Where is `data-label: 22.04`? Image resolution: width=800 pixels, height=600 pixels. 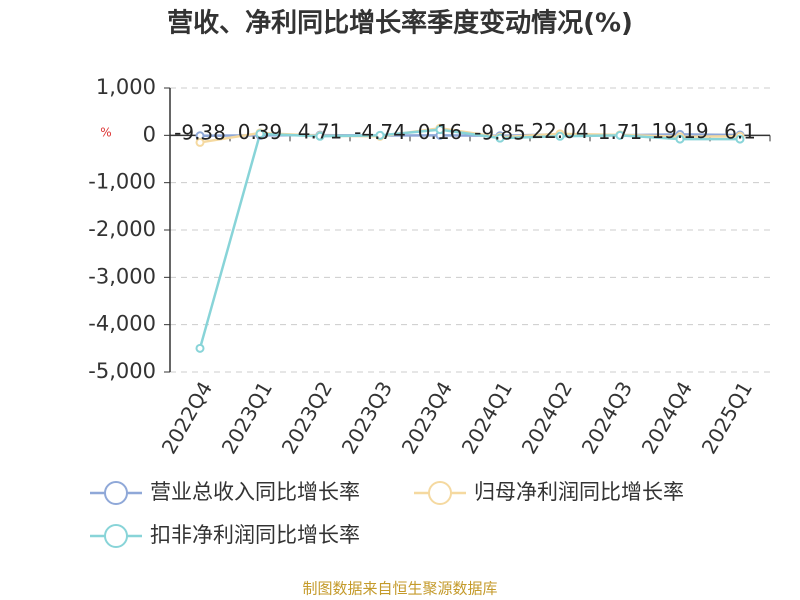
data-label: 22.04 is located at coordinates (559, 131).